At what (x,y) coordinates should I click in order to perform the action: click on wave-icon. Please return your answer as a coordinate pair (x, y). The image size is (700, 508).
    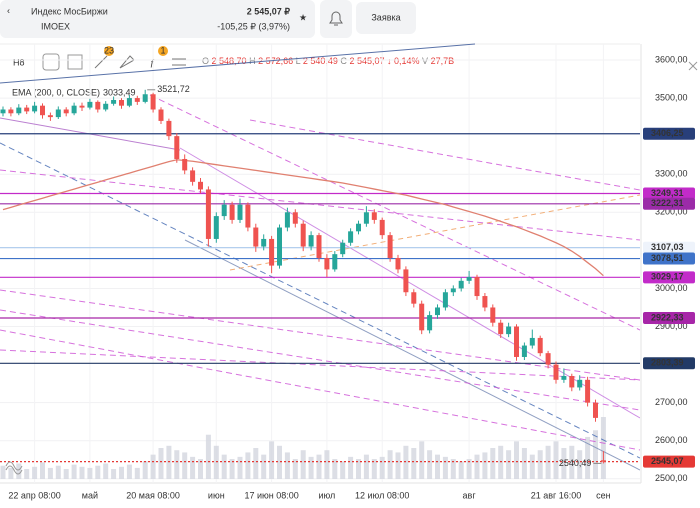
    Looking at the image, I should click on (14, 468).